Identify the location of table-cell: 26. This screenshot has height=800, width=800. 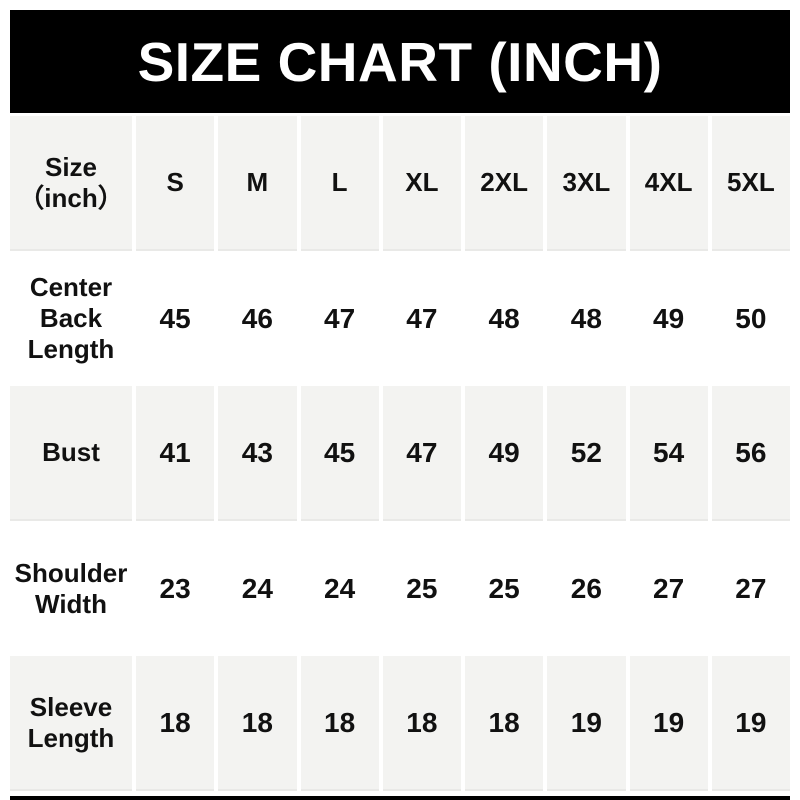
(586, 588).